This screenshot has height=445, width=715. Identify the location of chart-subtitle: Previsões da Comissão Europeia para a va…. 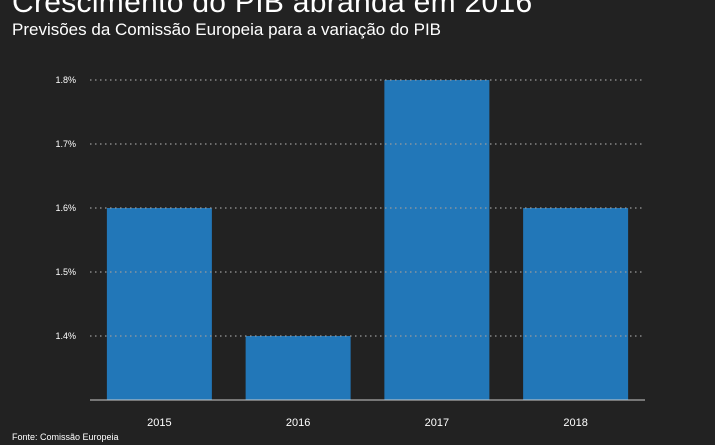
(227, 29).